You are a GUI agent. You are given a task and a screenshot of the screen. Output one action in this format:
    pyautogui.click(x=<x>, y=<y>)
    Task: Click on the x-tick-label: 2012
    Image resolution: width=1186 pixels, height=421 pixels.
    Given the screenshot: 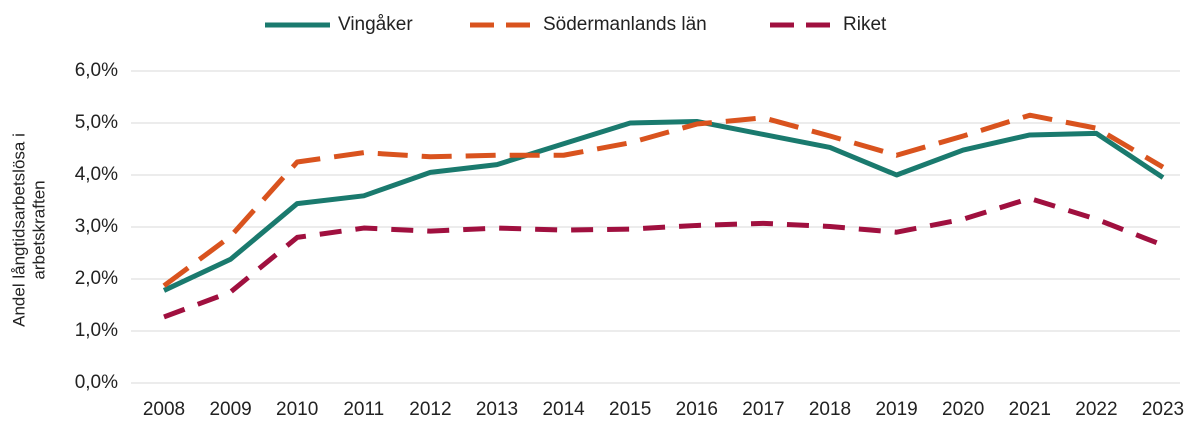 What is the action you would take?
    pyautogui.click(x=430, y=409)
    